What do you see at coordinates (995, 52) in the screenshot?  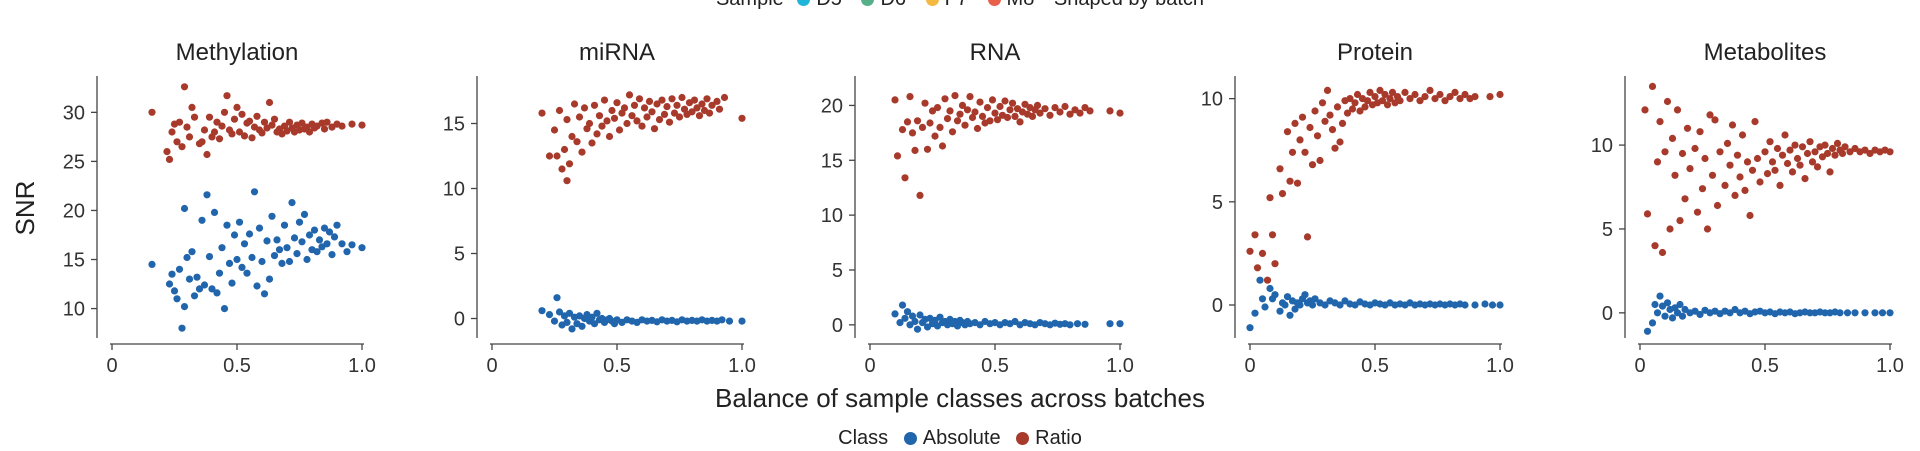 I see `panel-title: RNA` at bounding box center [995, 52].